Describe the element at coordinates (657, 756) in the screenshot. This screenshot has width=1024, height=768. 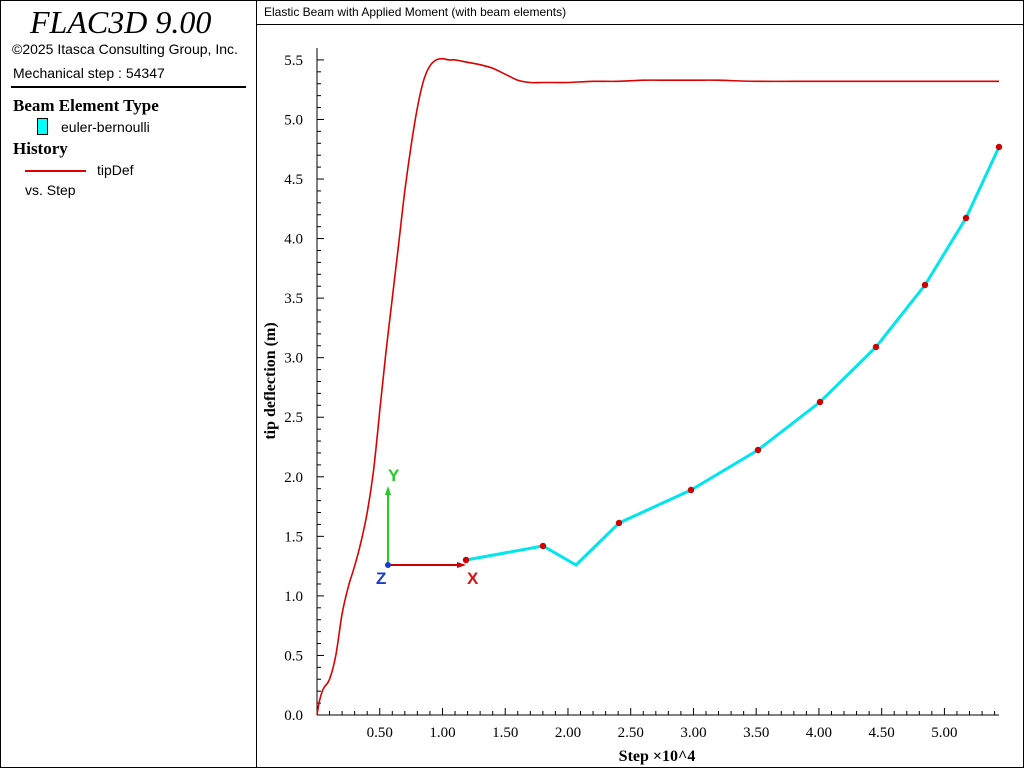
I see `x-axis-title: Step ×10^4` at that location.